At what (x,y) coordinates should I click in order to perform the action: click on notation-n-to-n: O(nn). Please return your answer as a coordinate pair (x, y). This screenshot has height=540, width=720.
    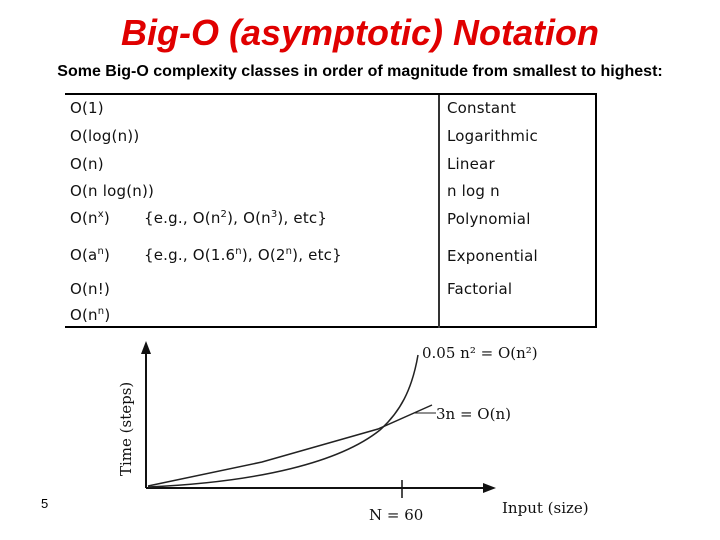
    Looking at the image, I should click on (90, 315).